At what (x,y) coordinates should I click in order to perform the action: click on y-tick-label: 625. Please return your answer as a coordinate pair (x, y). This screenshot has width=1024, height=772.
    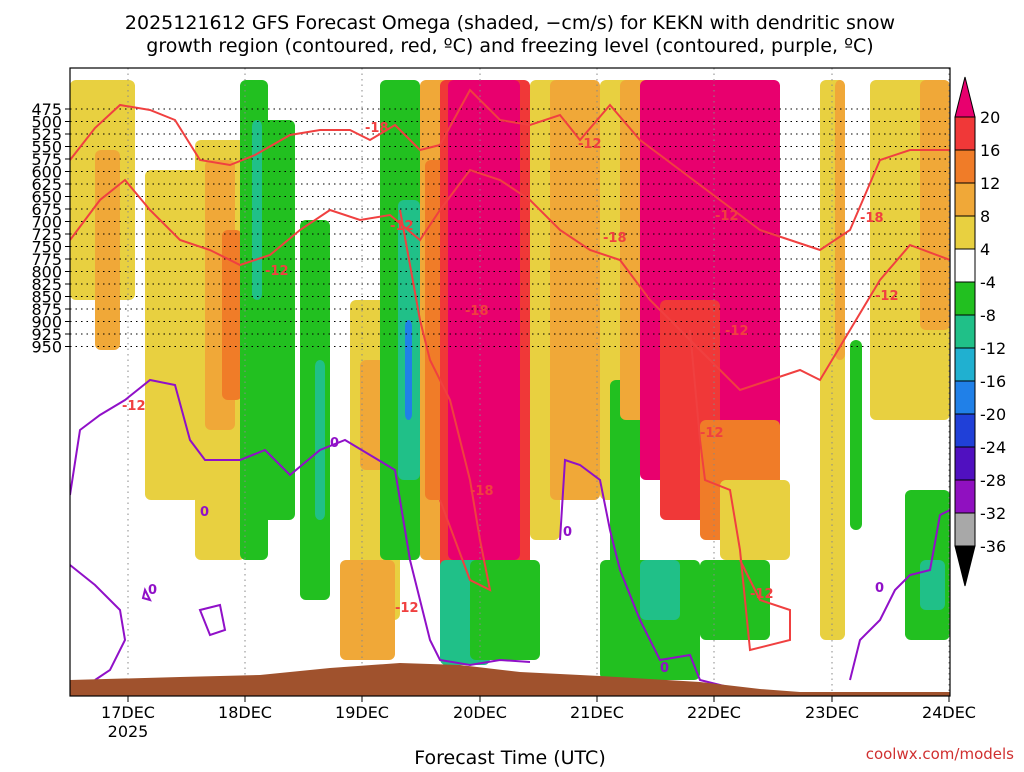
    Looking at the image, I should click on (46, 184).